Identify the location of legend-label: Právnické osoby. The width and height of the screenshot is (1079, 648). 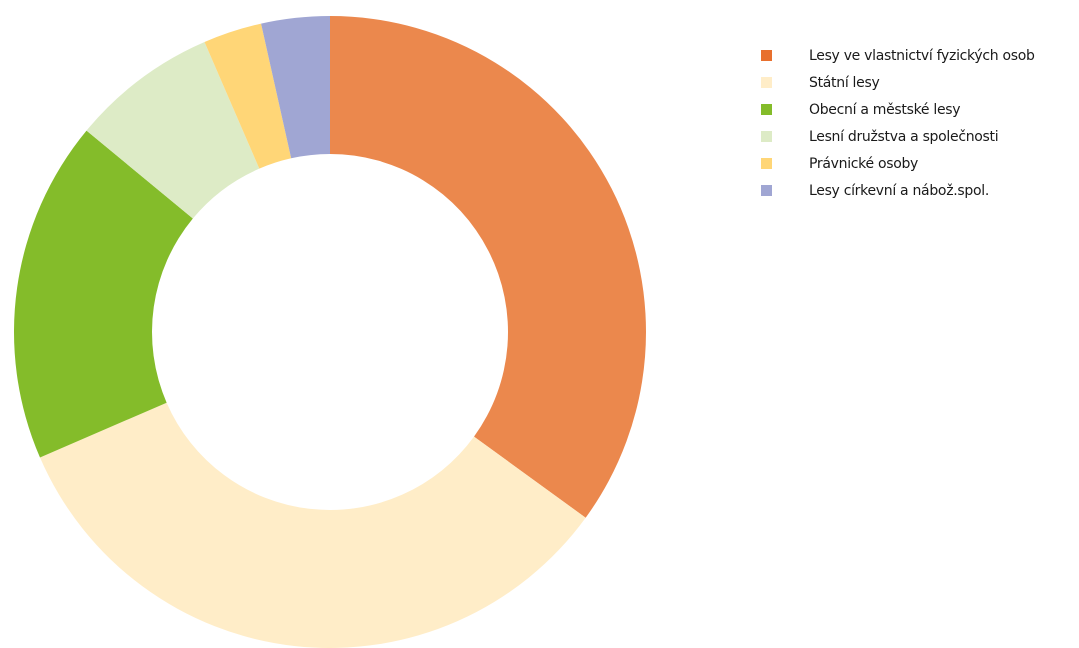
(864, 163).